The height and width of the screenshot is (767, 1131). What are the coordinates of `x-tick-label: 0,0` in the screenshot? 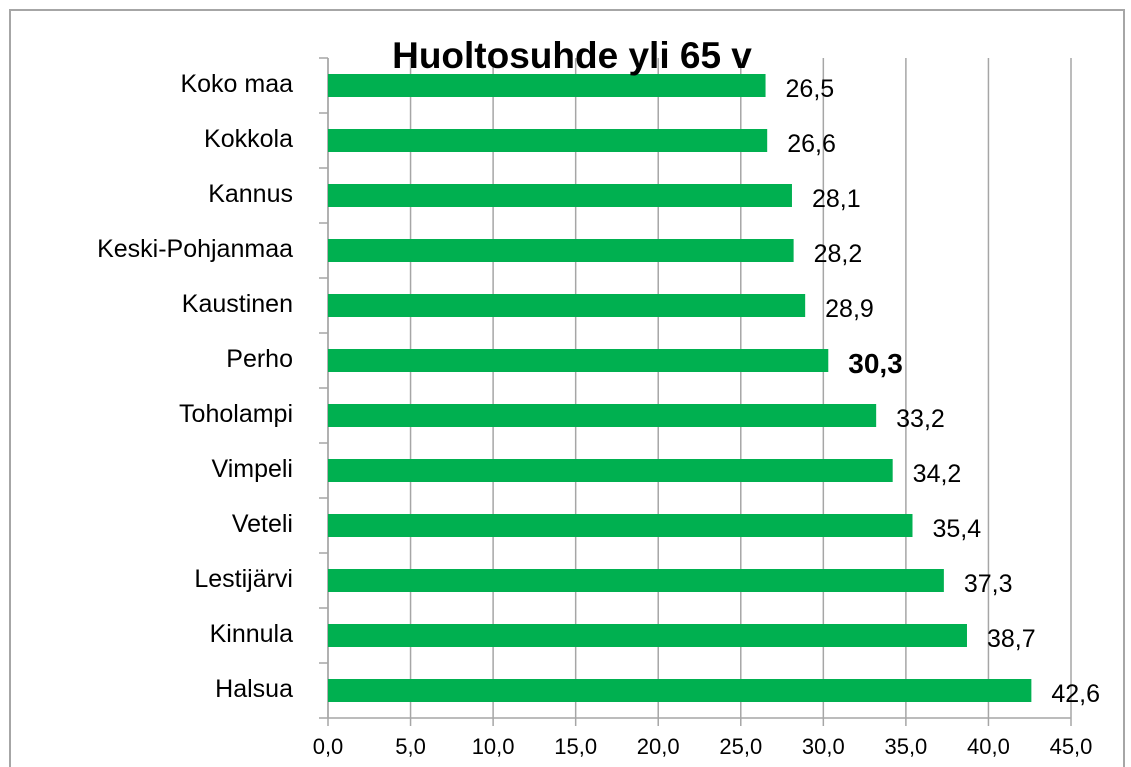 It's located at (328, 746).